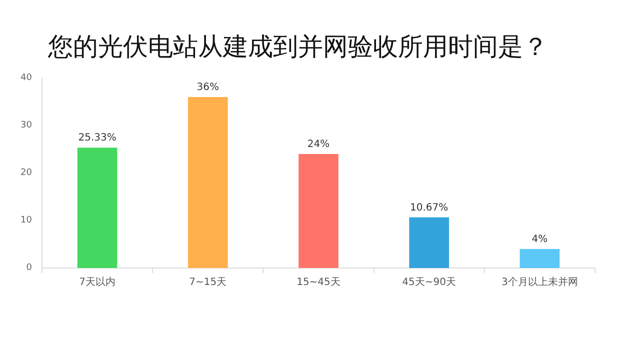 This screenshot has height=360, width=640. I want to click on data-label: 10.67%, so click(429, 208).